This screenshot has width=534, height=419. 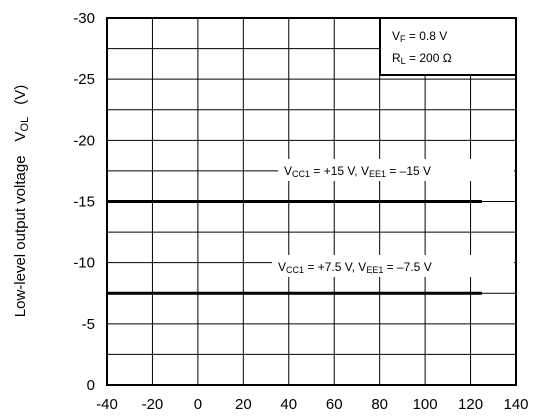 I want to click on series-label-15v-text: VCC1 = +15 V, VEE1 = –15 V, so click(x=357, y=171).